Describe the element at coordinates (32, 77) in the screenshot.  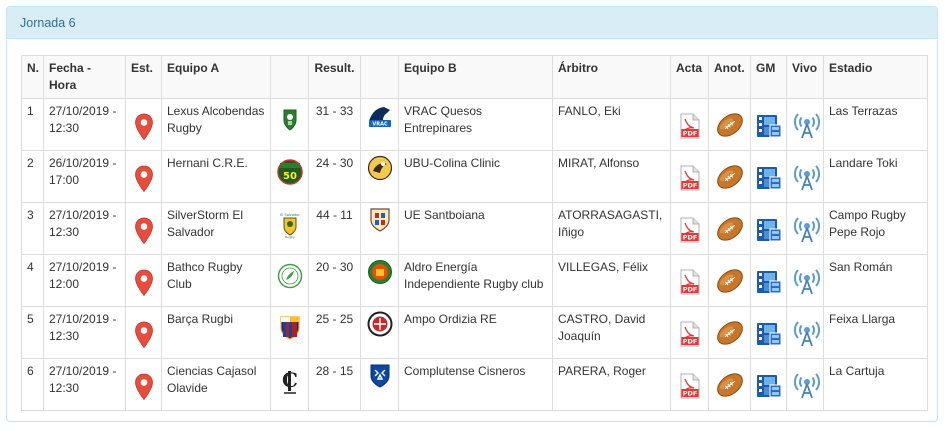
I see `header-num: N.` at that location.